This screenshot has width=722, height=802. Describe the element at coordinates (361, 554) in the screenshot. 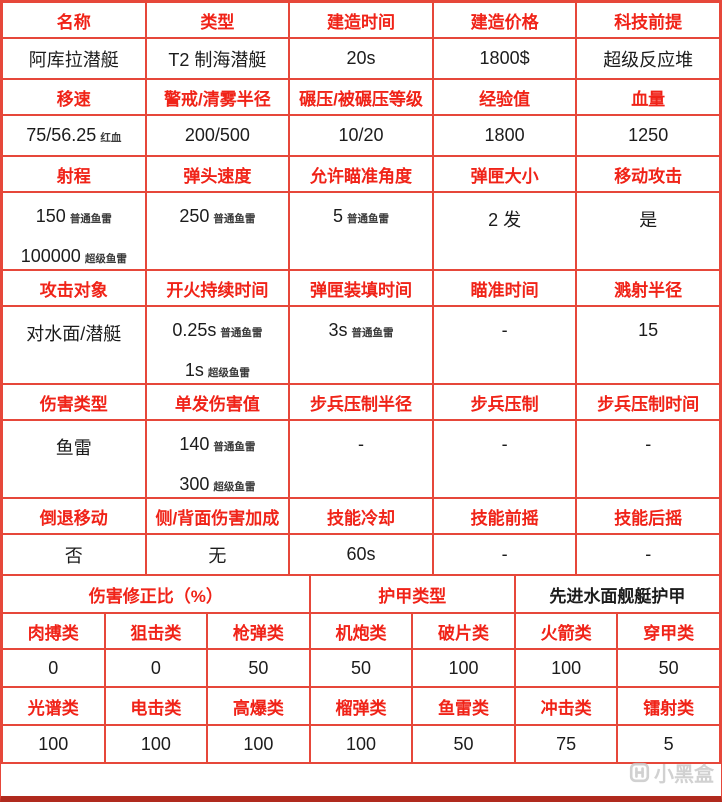

I see `value-skill-cooldown: 60s` at that location.